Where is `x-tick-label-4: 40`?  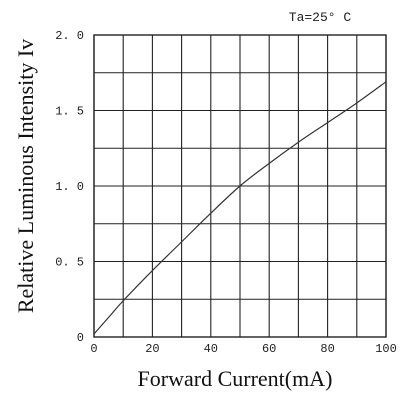 x-tick-label-4: 40 is located at coordinates (211, 349).